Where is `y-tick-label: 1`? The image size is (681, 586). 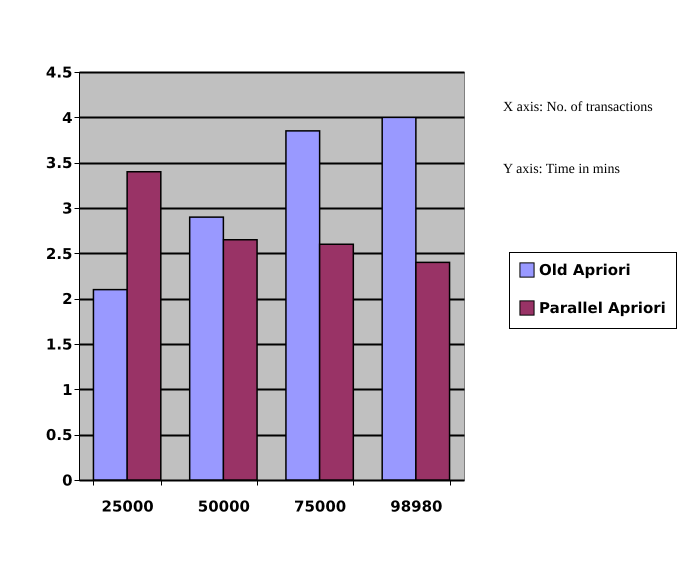 y-tick-label: 1 is located at coordinates (67, 389).